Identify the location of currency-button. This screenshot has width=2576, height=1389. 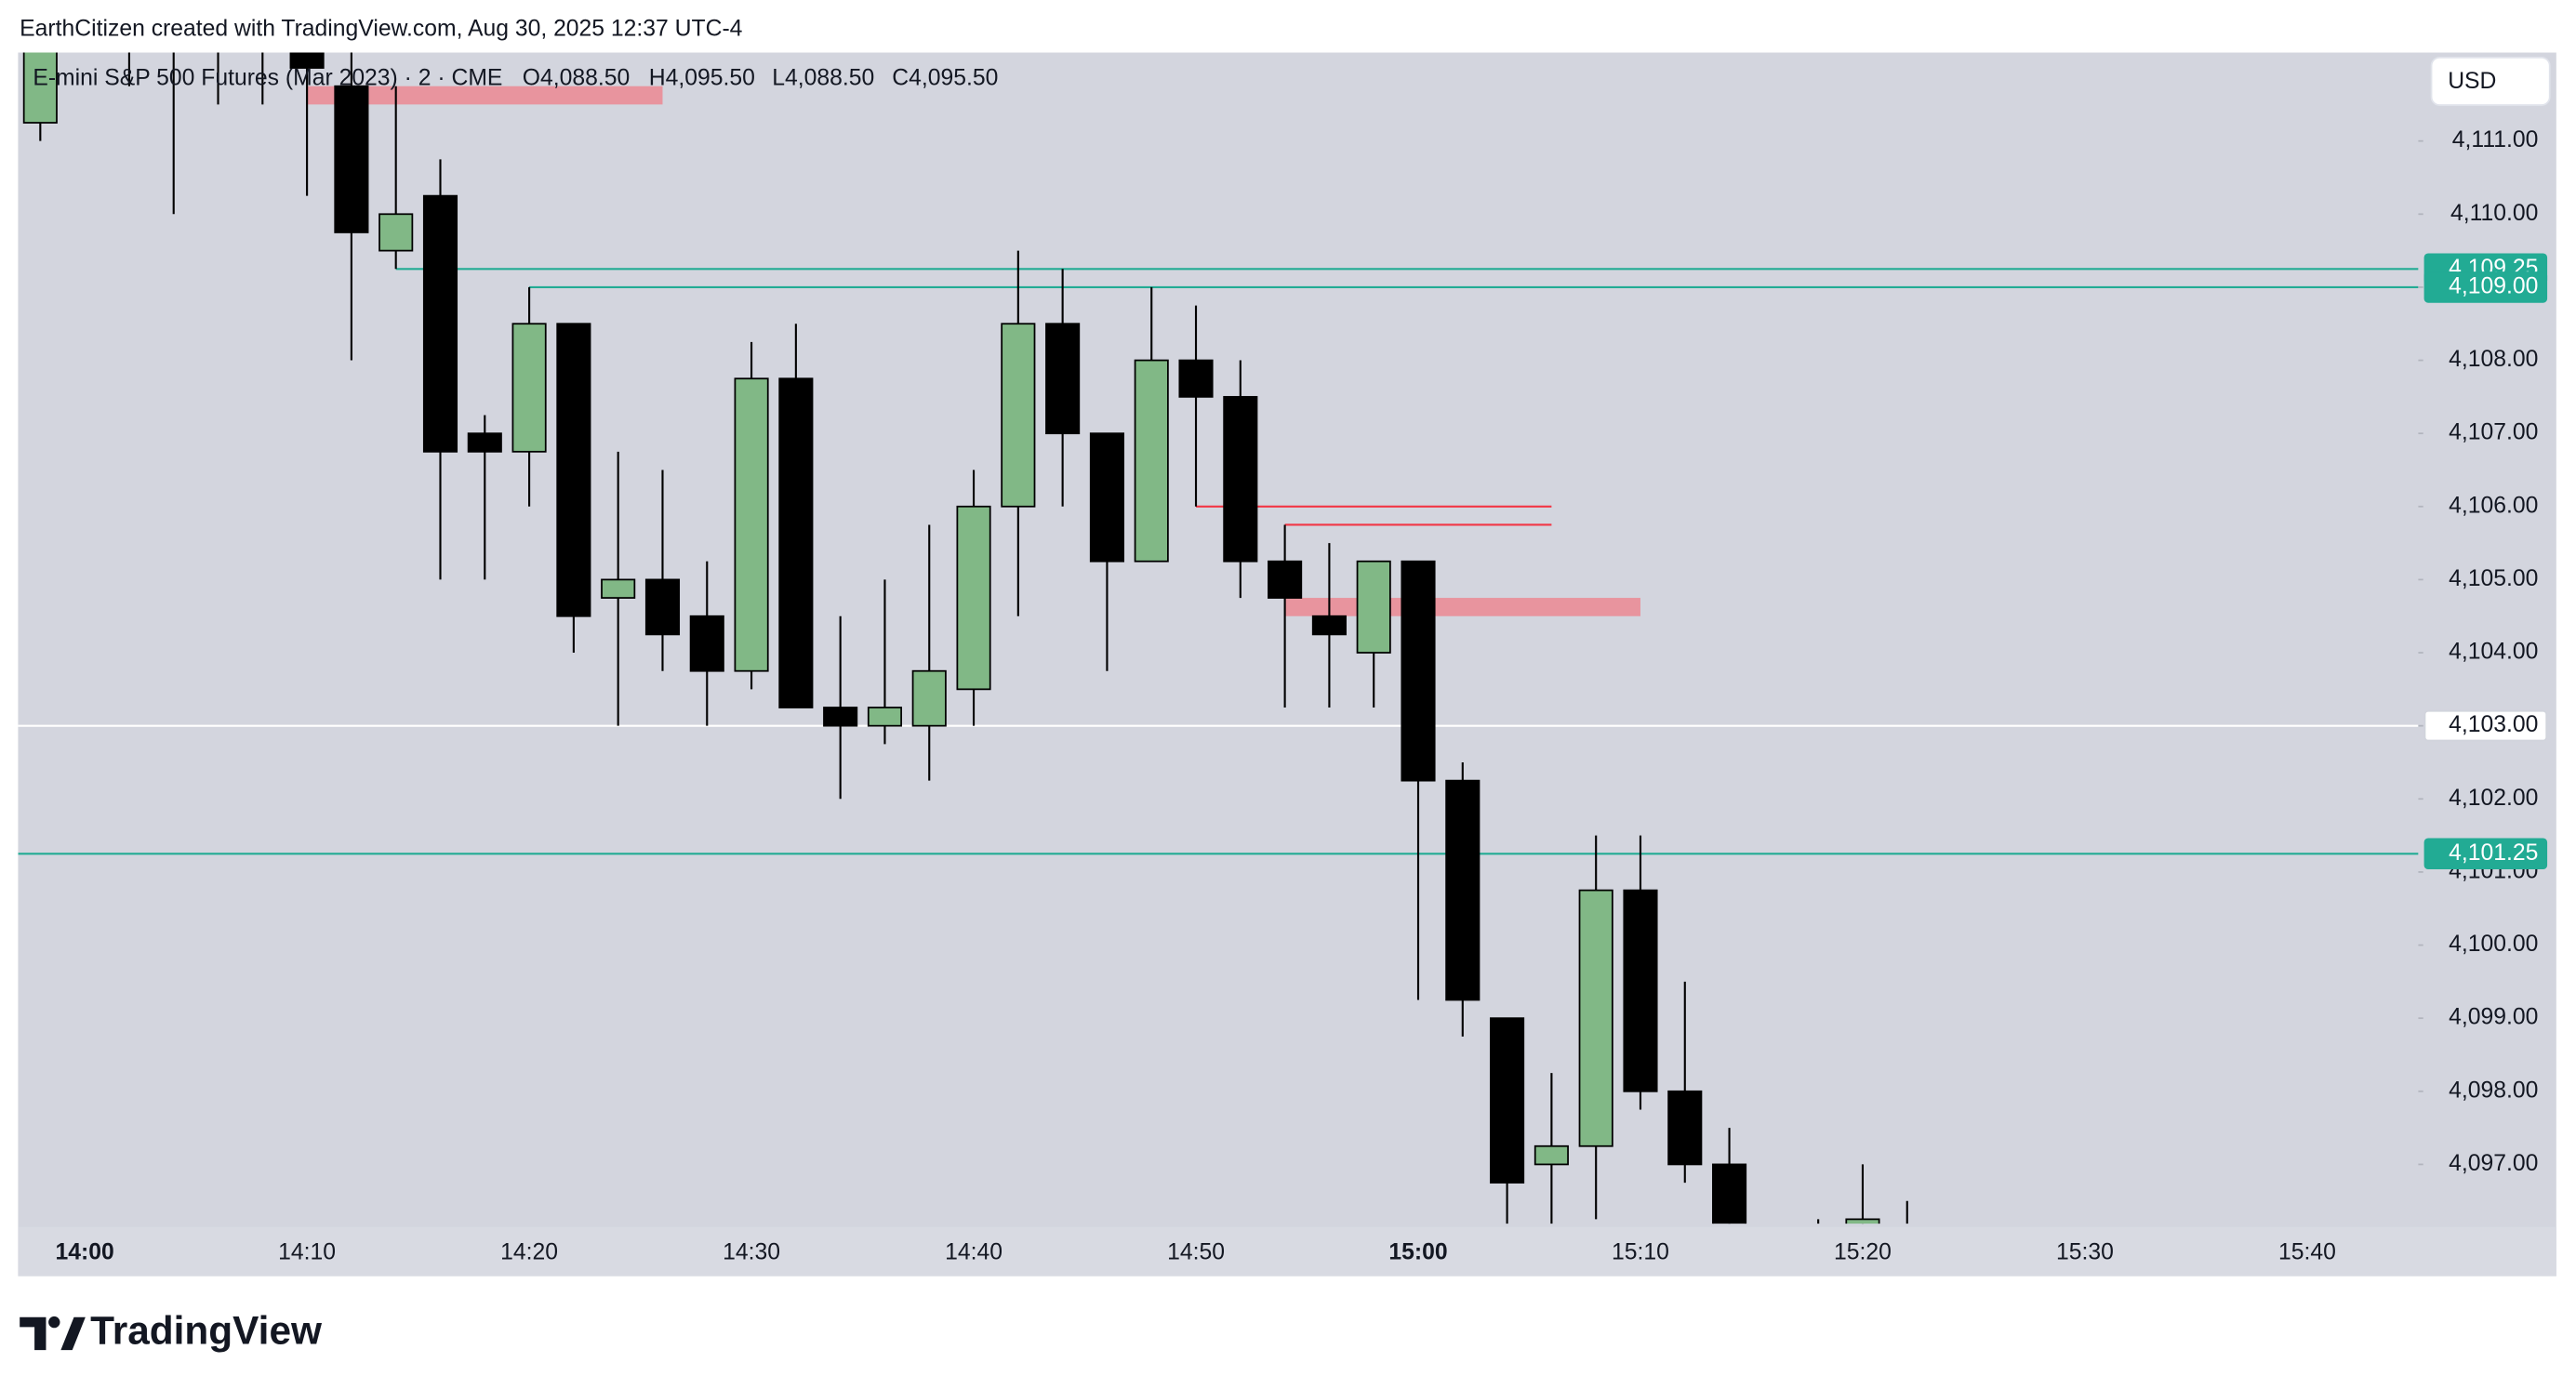
(2490, 81).